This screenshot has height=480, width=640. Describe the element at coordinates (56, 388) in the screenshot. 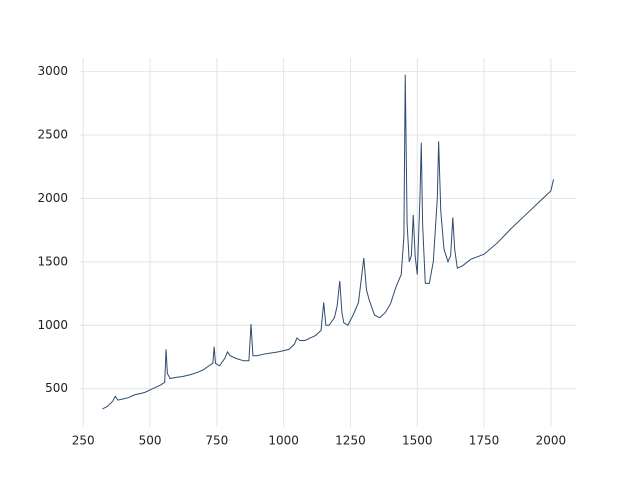

I see `y-tick-label: 500` at that location.